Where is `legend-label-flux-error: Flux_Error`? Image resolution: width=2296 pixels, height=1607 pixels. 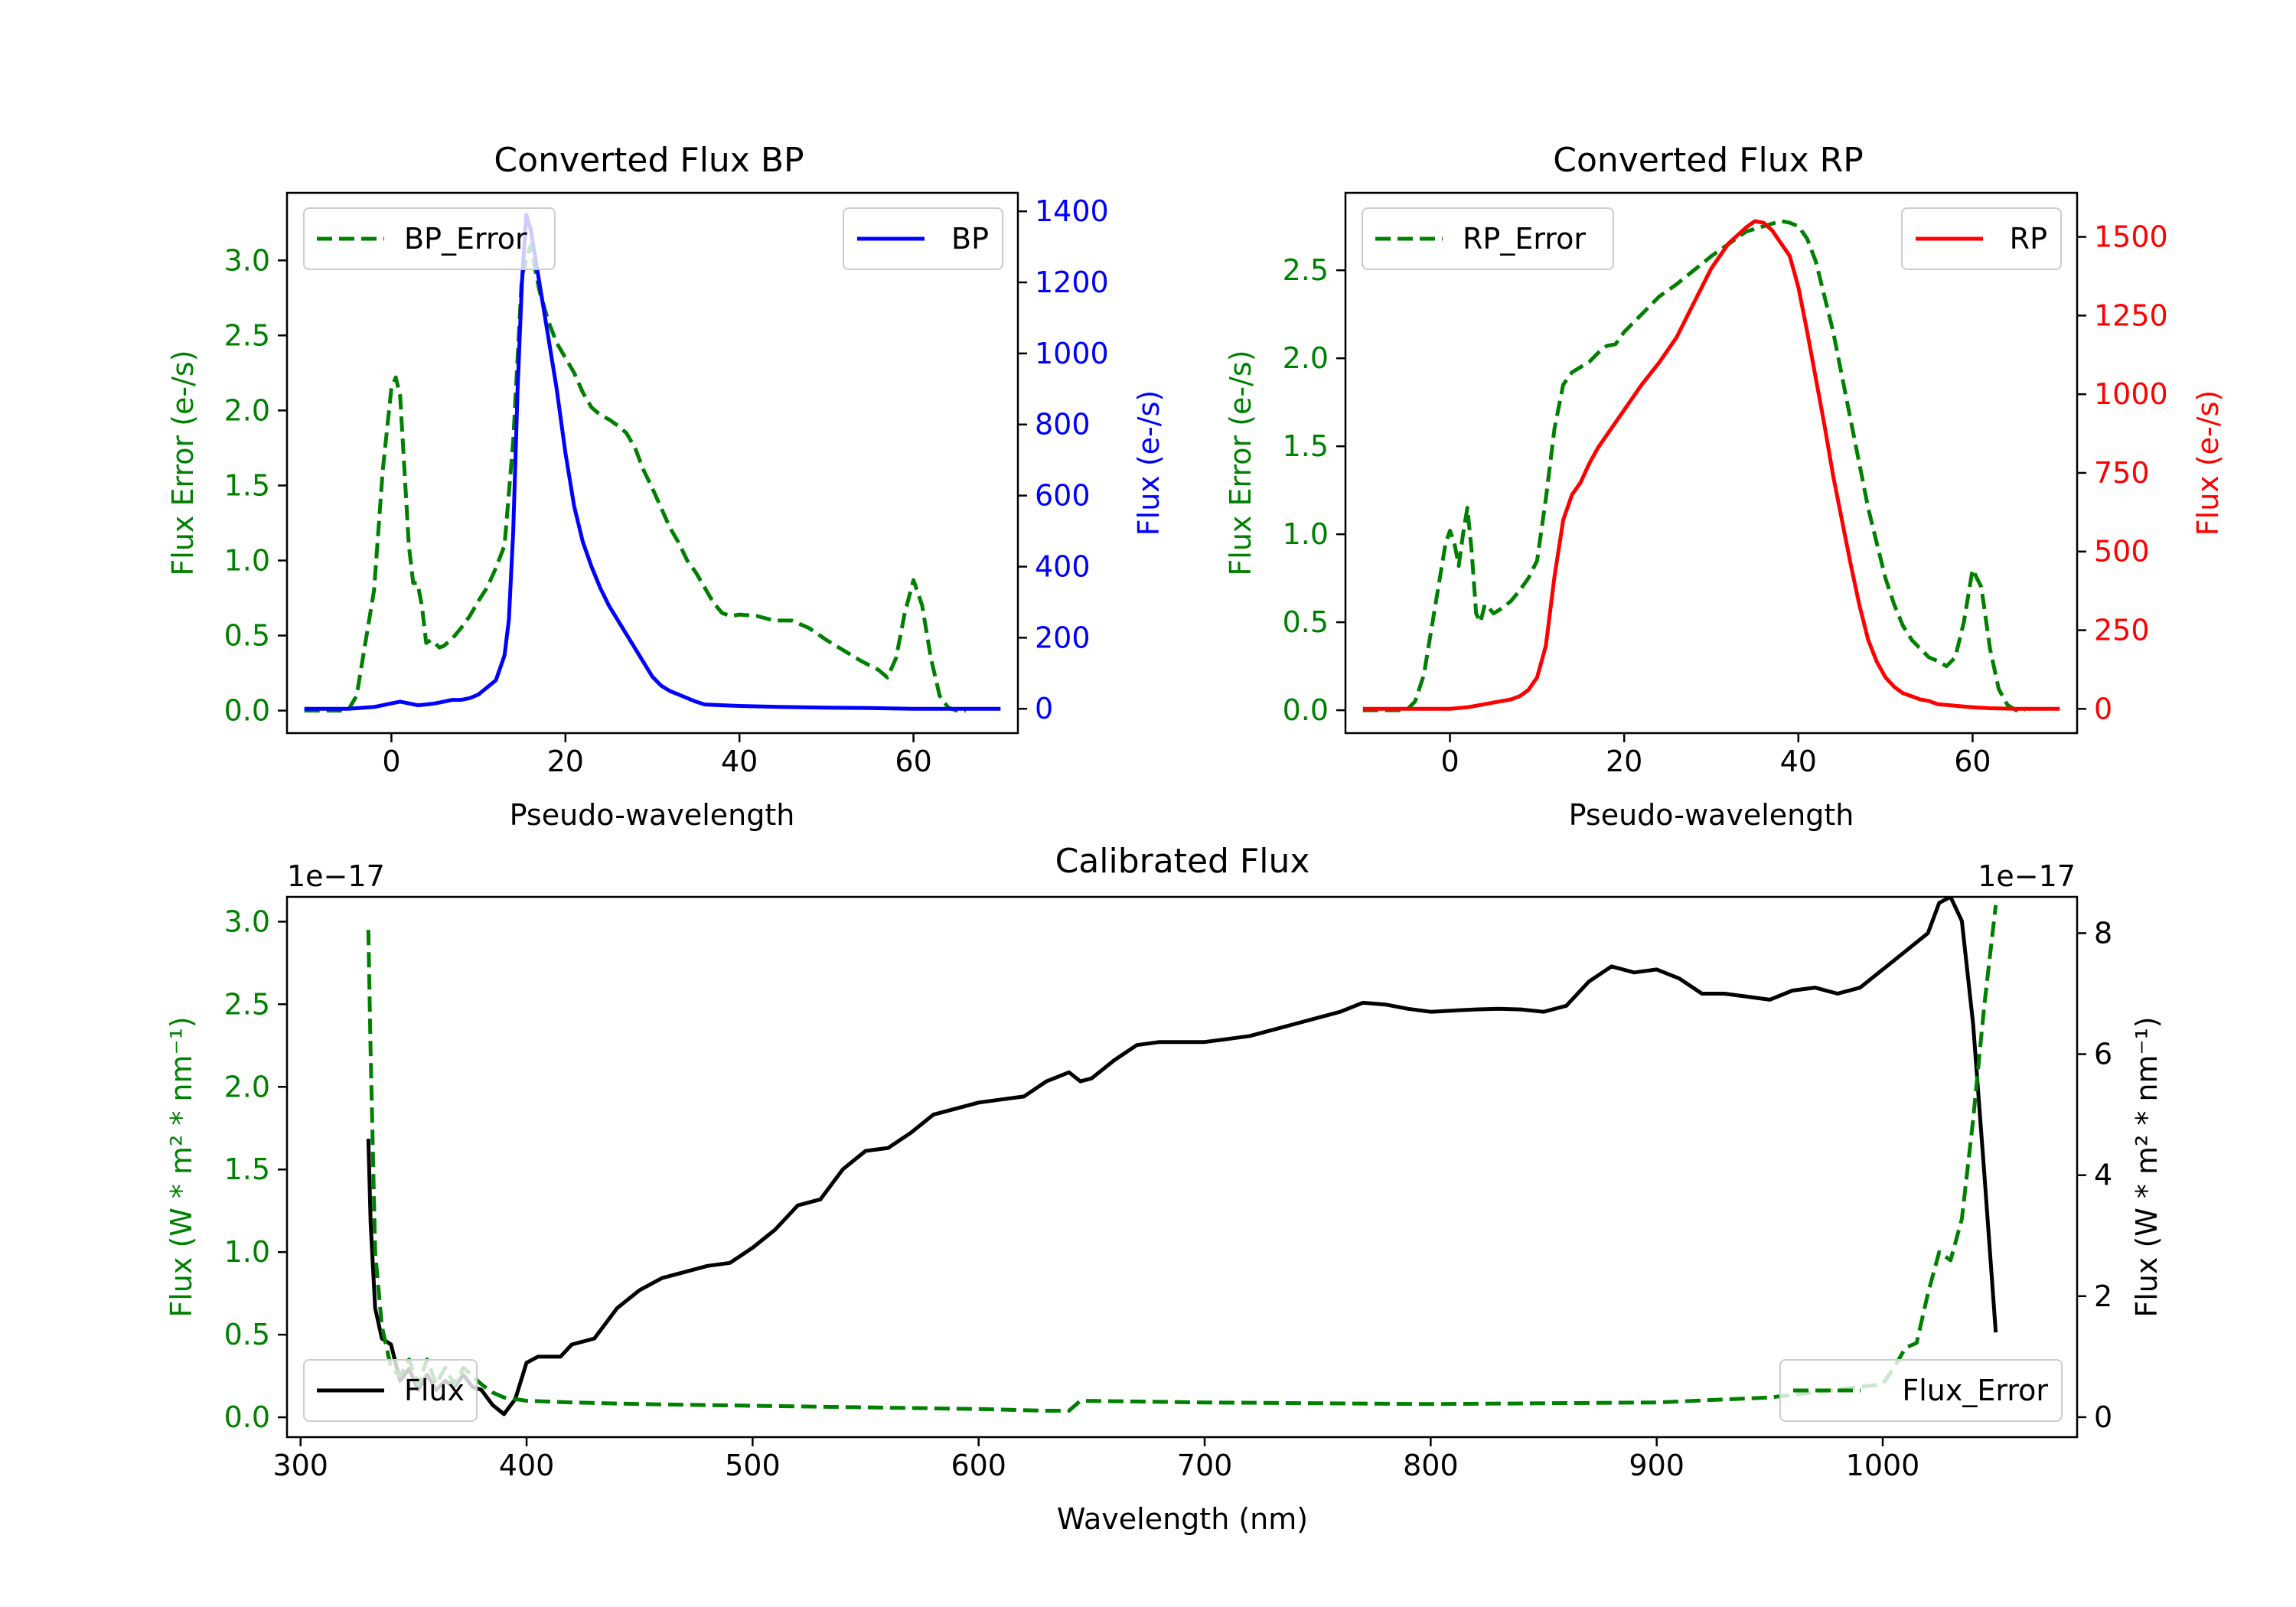
legend-label-flux-error: Flux_Error is located at coordinates (1975, 1390).